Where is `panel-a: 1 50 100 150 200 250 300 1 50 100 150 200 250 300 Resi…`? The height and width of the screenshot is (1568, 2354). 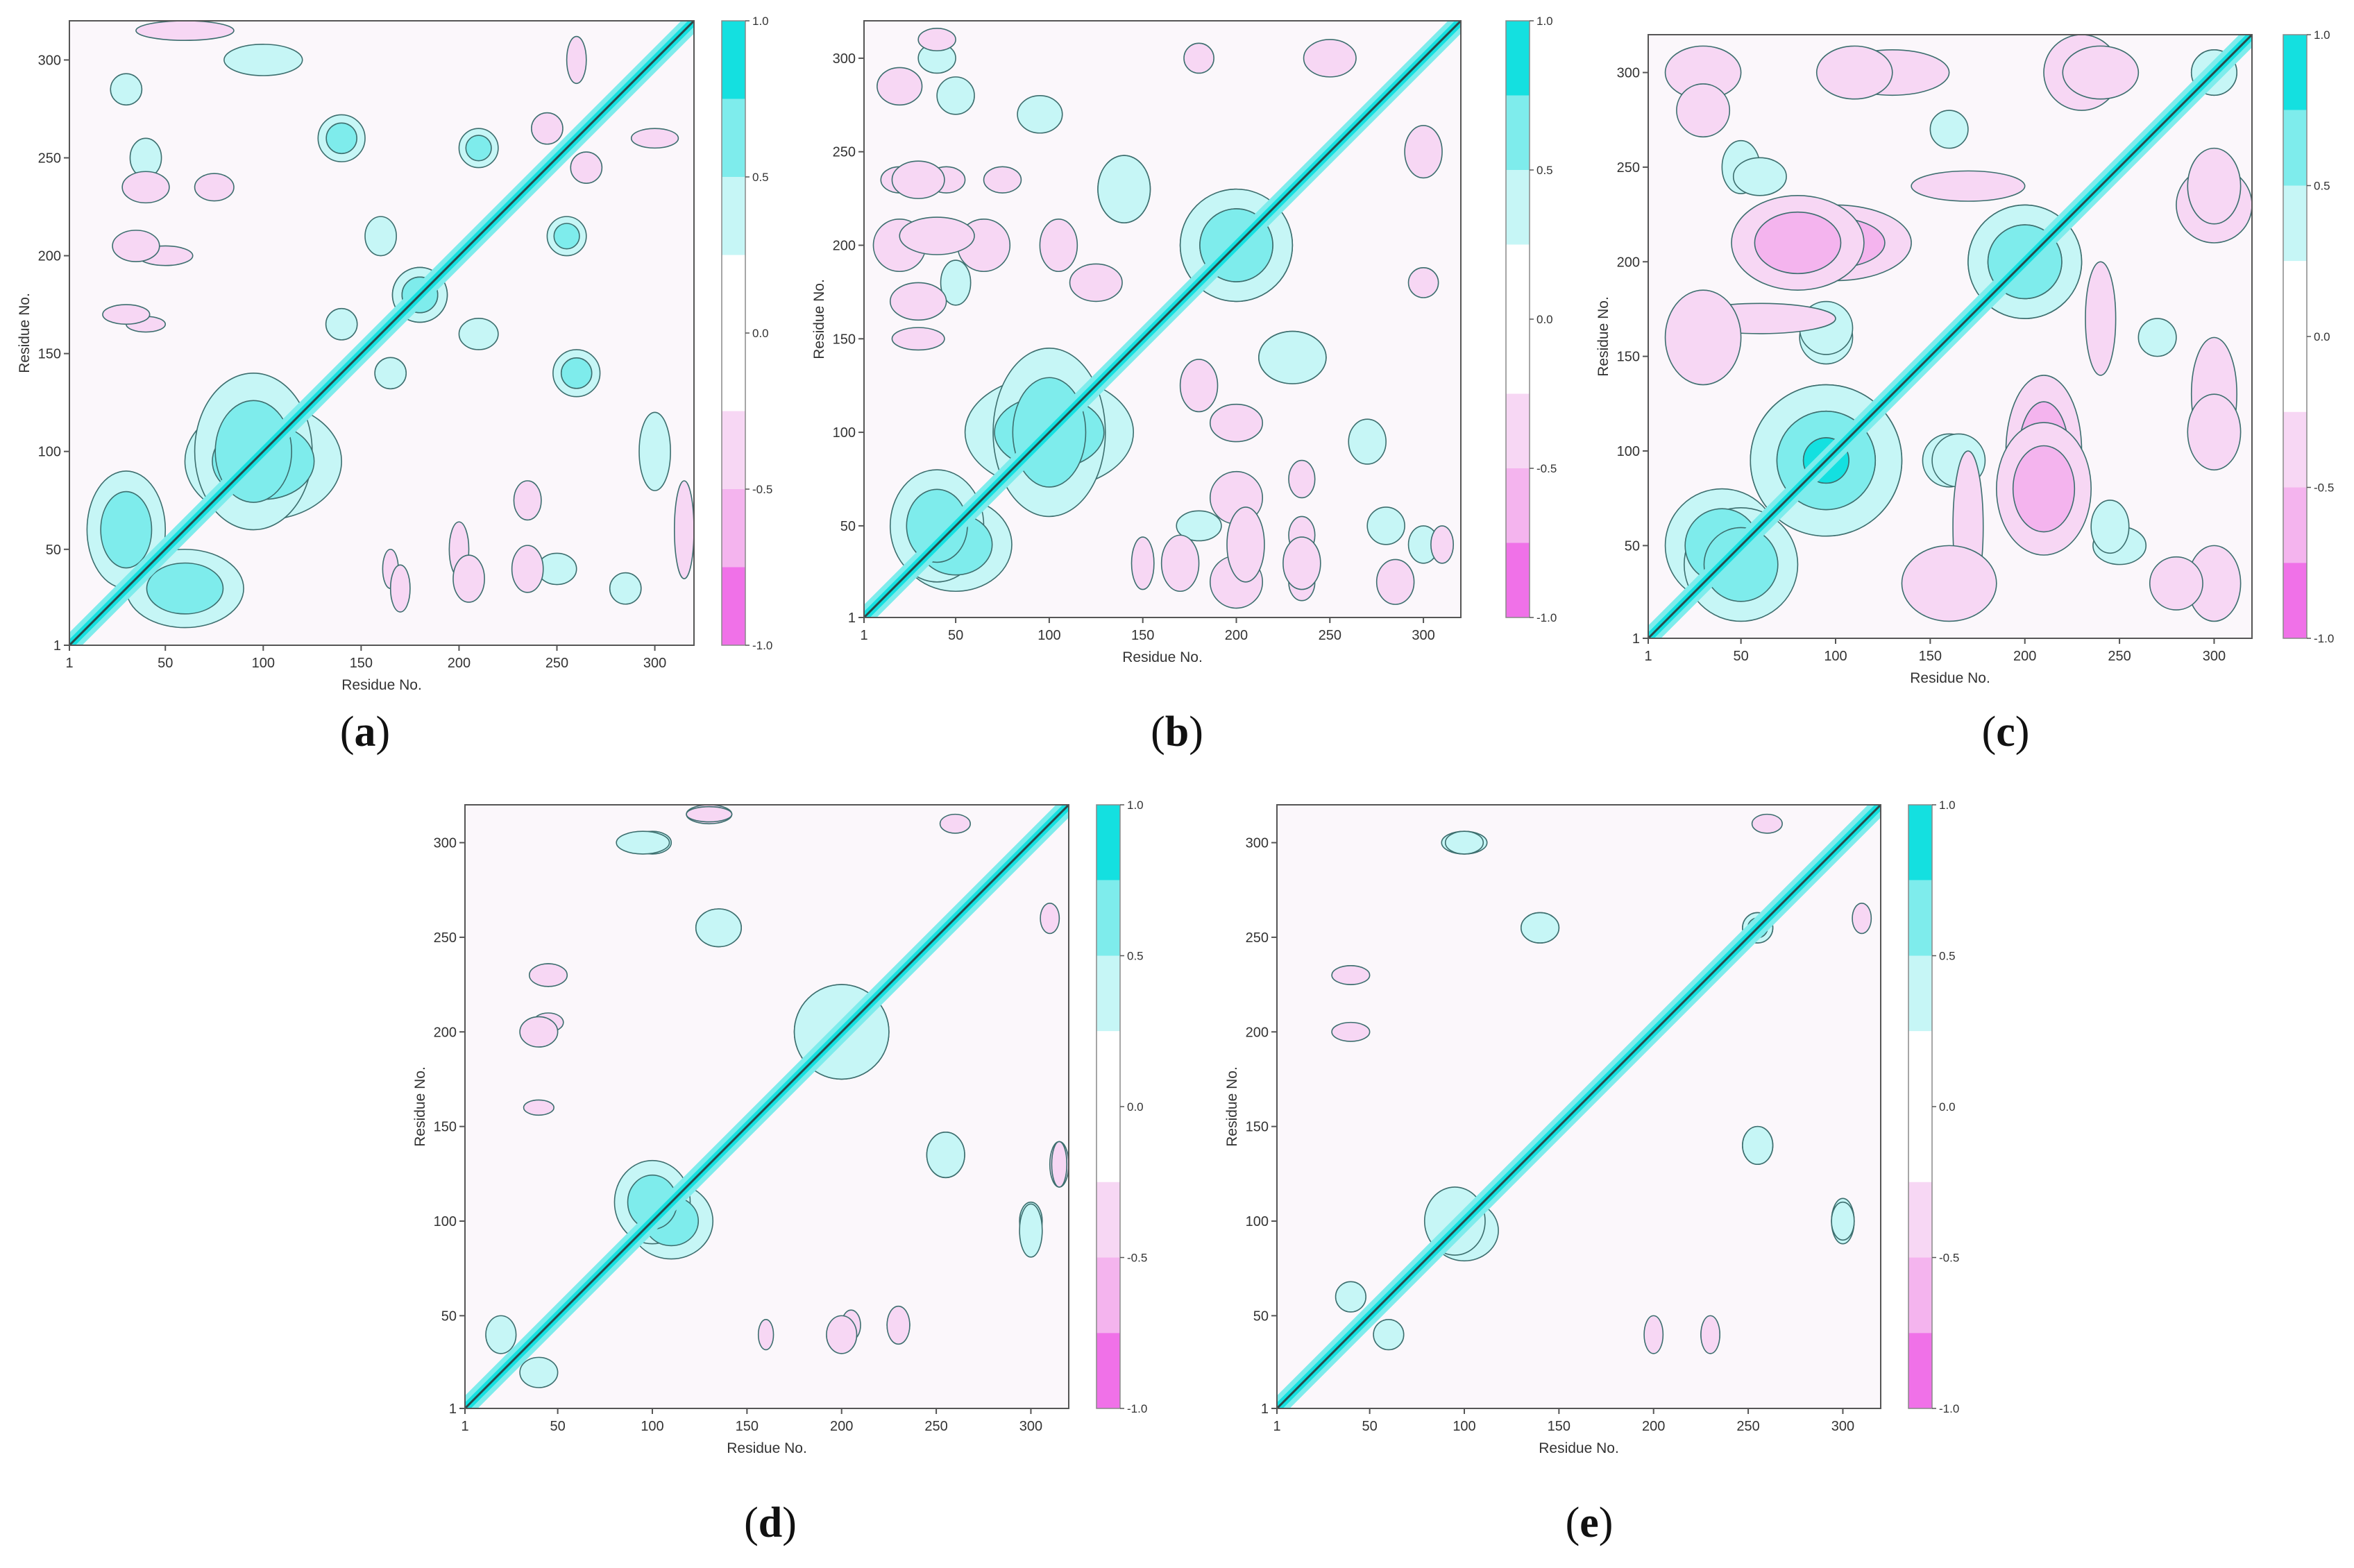
panel-a: 1 50 100 150 200 250 300 1 50 100 150 200 250 300 Resi… is located at coordinates (397, 350).